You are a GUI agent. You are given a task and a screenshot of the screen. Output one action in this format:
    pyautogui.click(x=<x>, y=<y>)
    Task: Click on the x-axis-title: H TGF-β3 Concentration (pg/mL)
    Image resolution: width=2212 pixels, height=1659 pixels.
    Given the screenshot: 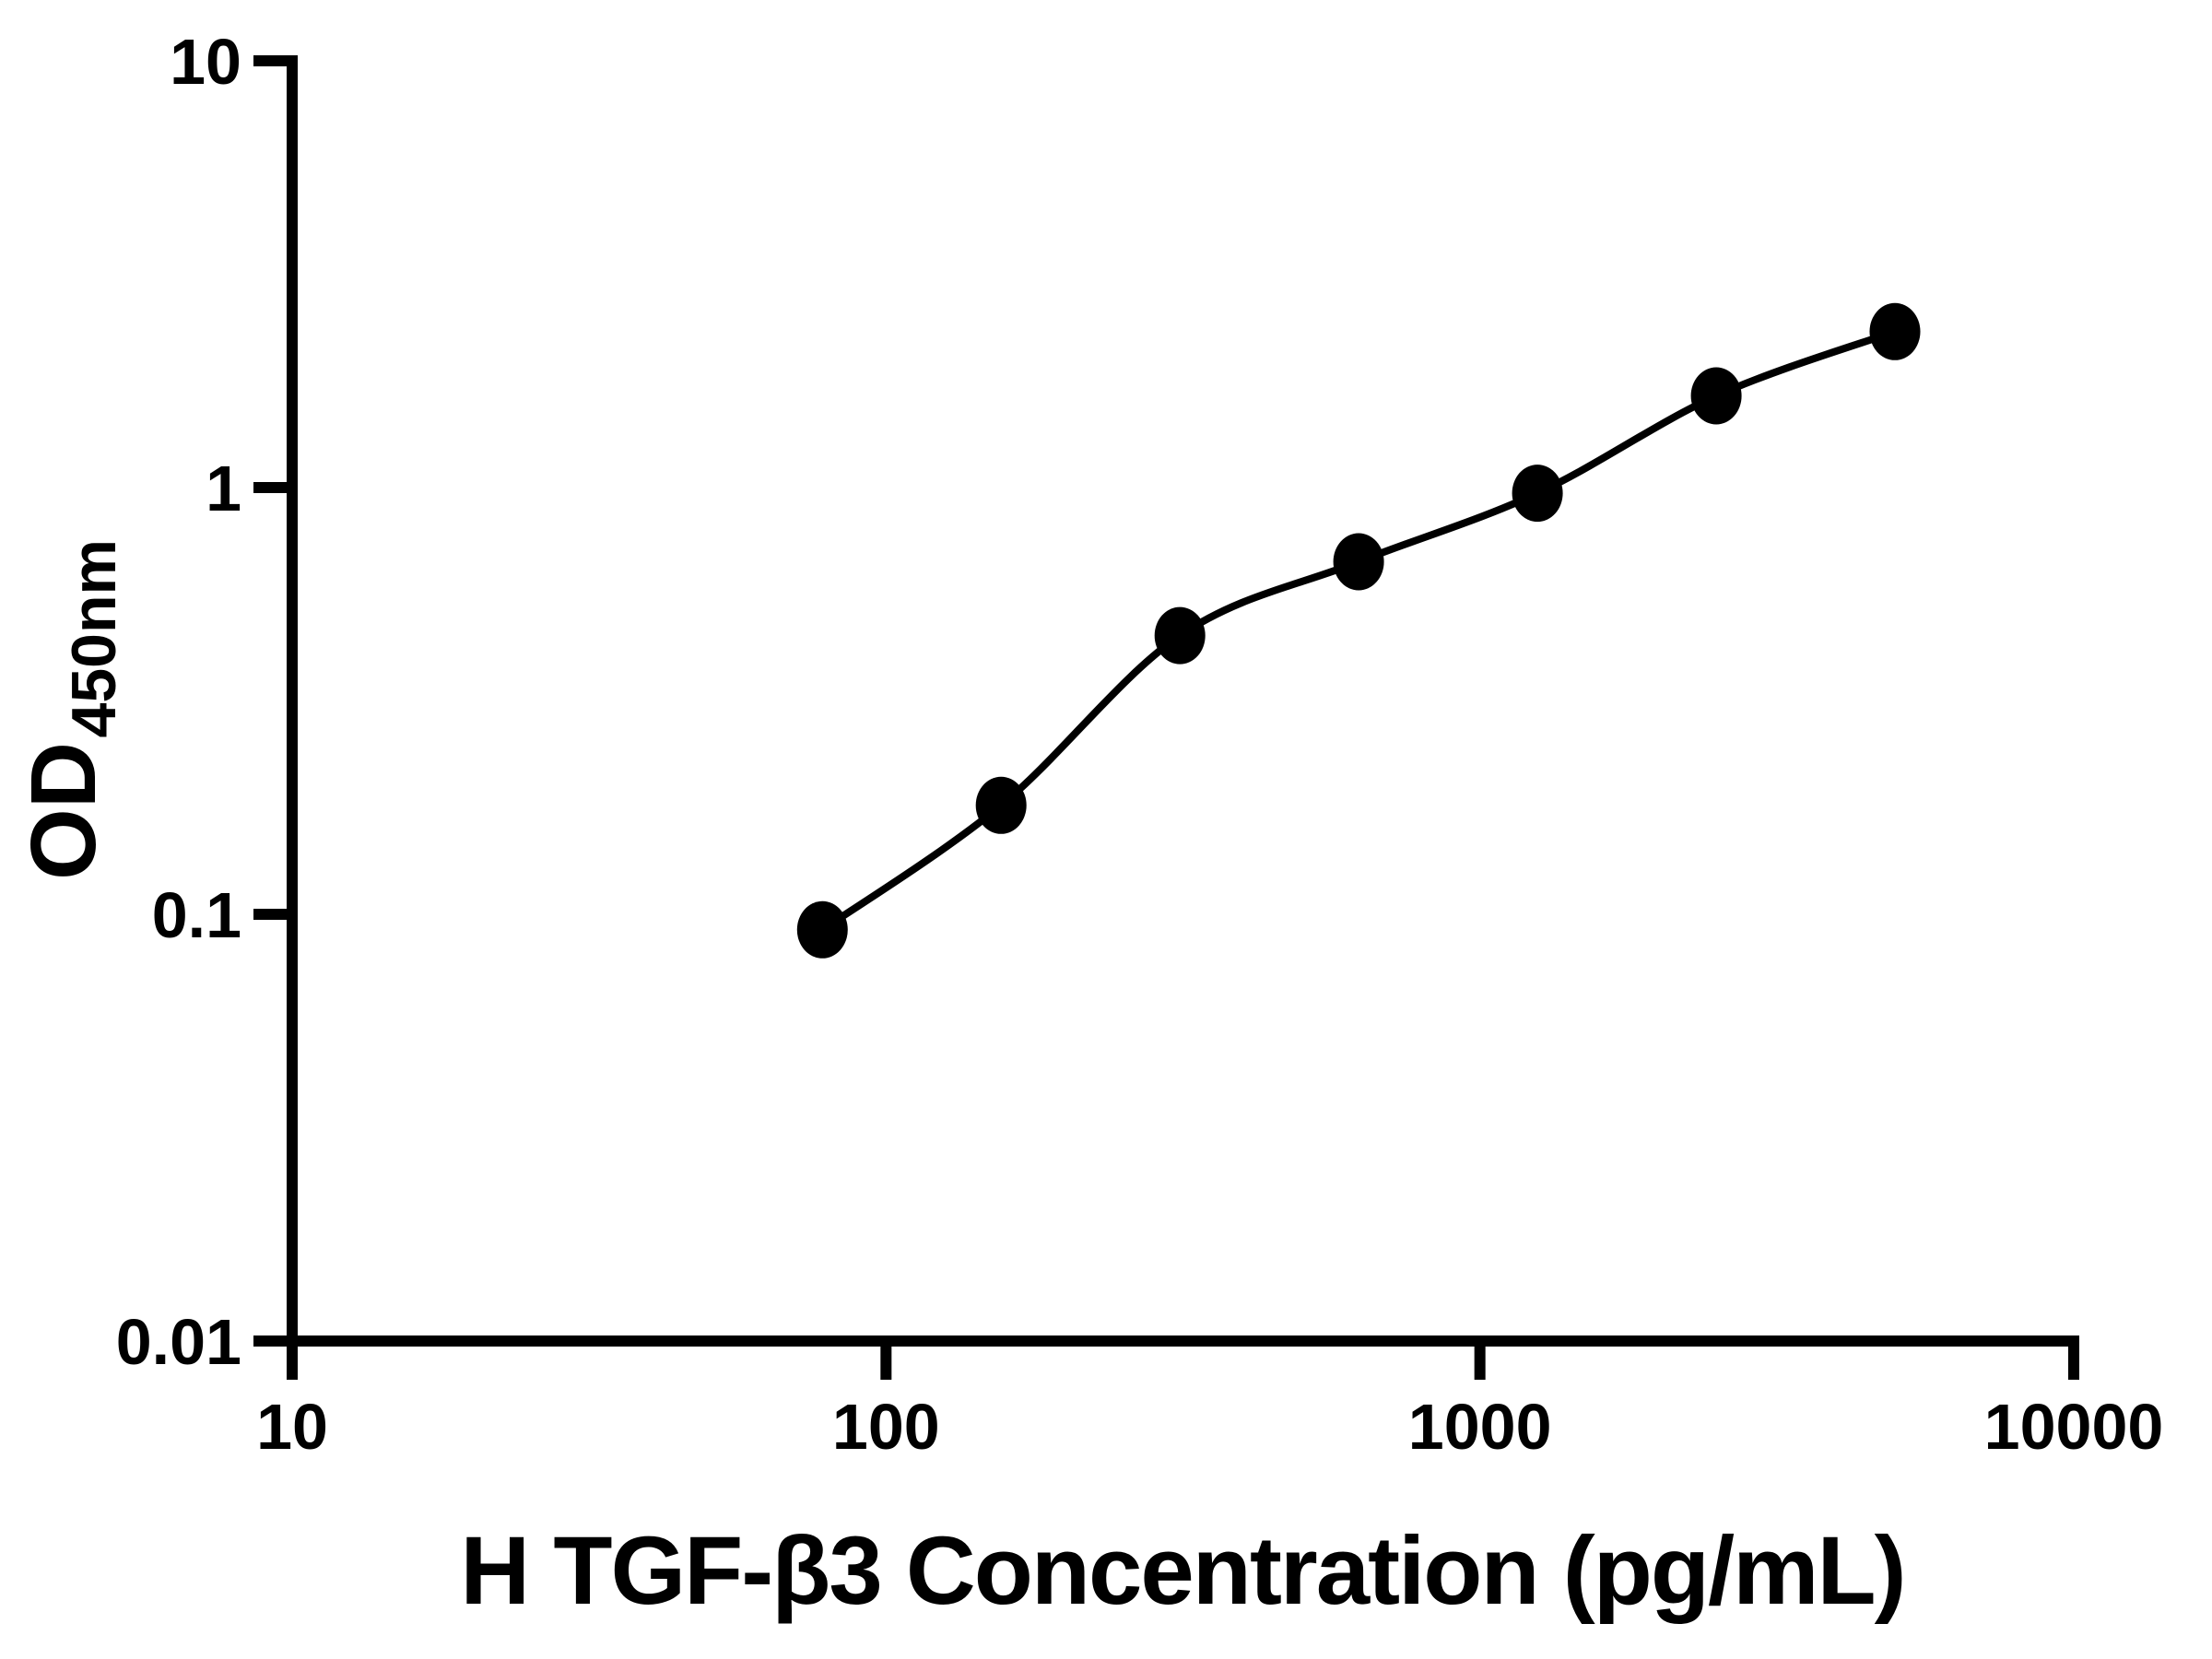 What is the action you would take?
    pyautogui.click(x=1182, y=1571)
    